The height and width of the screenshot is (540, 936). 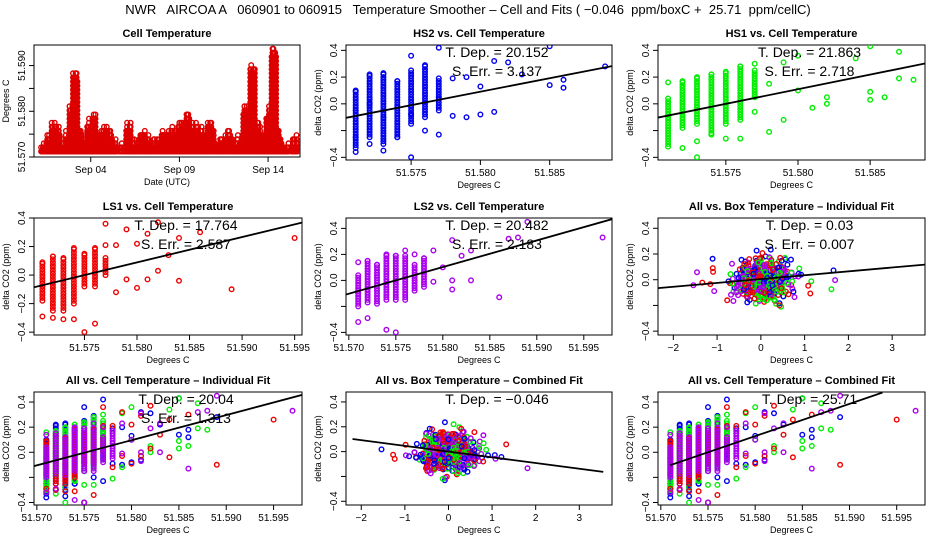 I want to click on data-points, so click(x=168, y=277).